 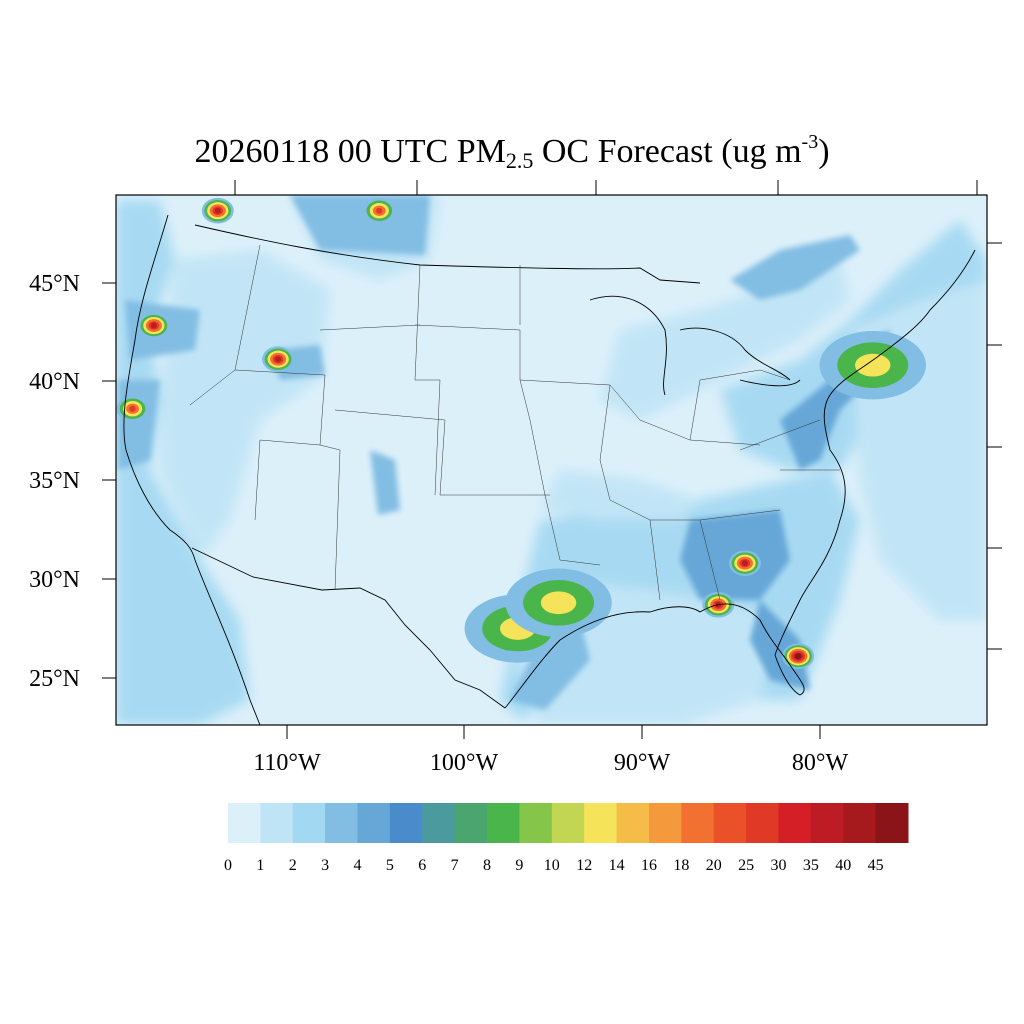 What do you see at coordinates (519, 865) in the screenshot?
I see `colorbar-label: 9` at bounding box center [519, 865].